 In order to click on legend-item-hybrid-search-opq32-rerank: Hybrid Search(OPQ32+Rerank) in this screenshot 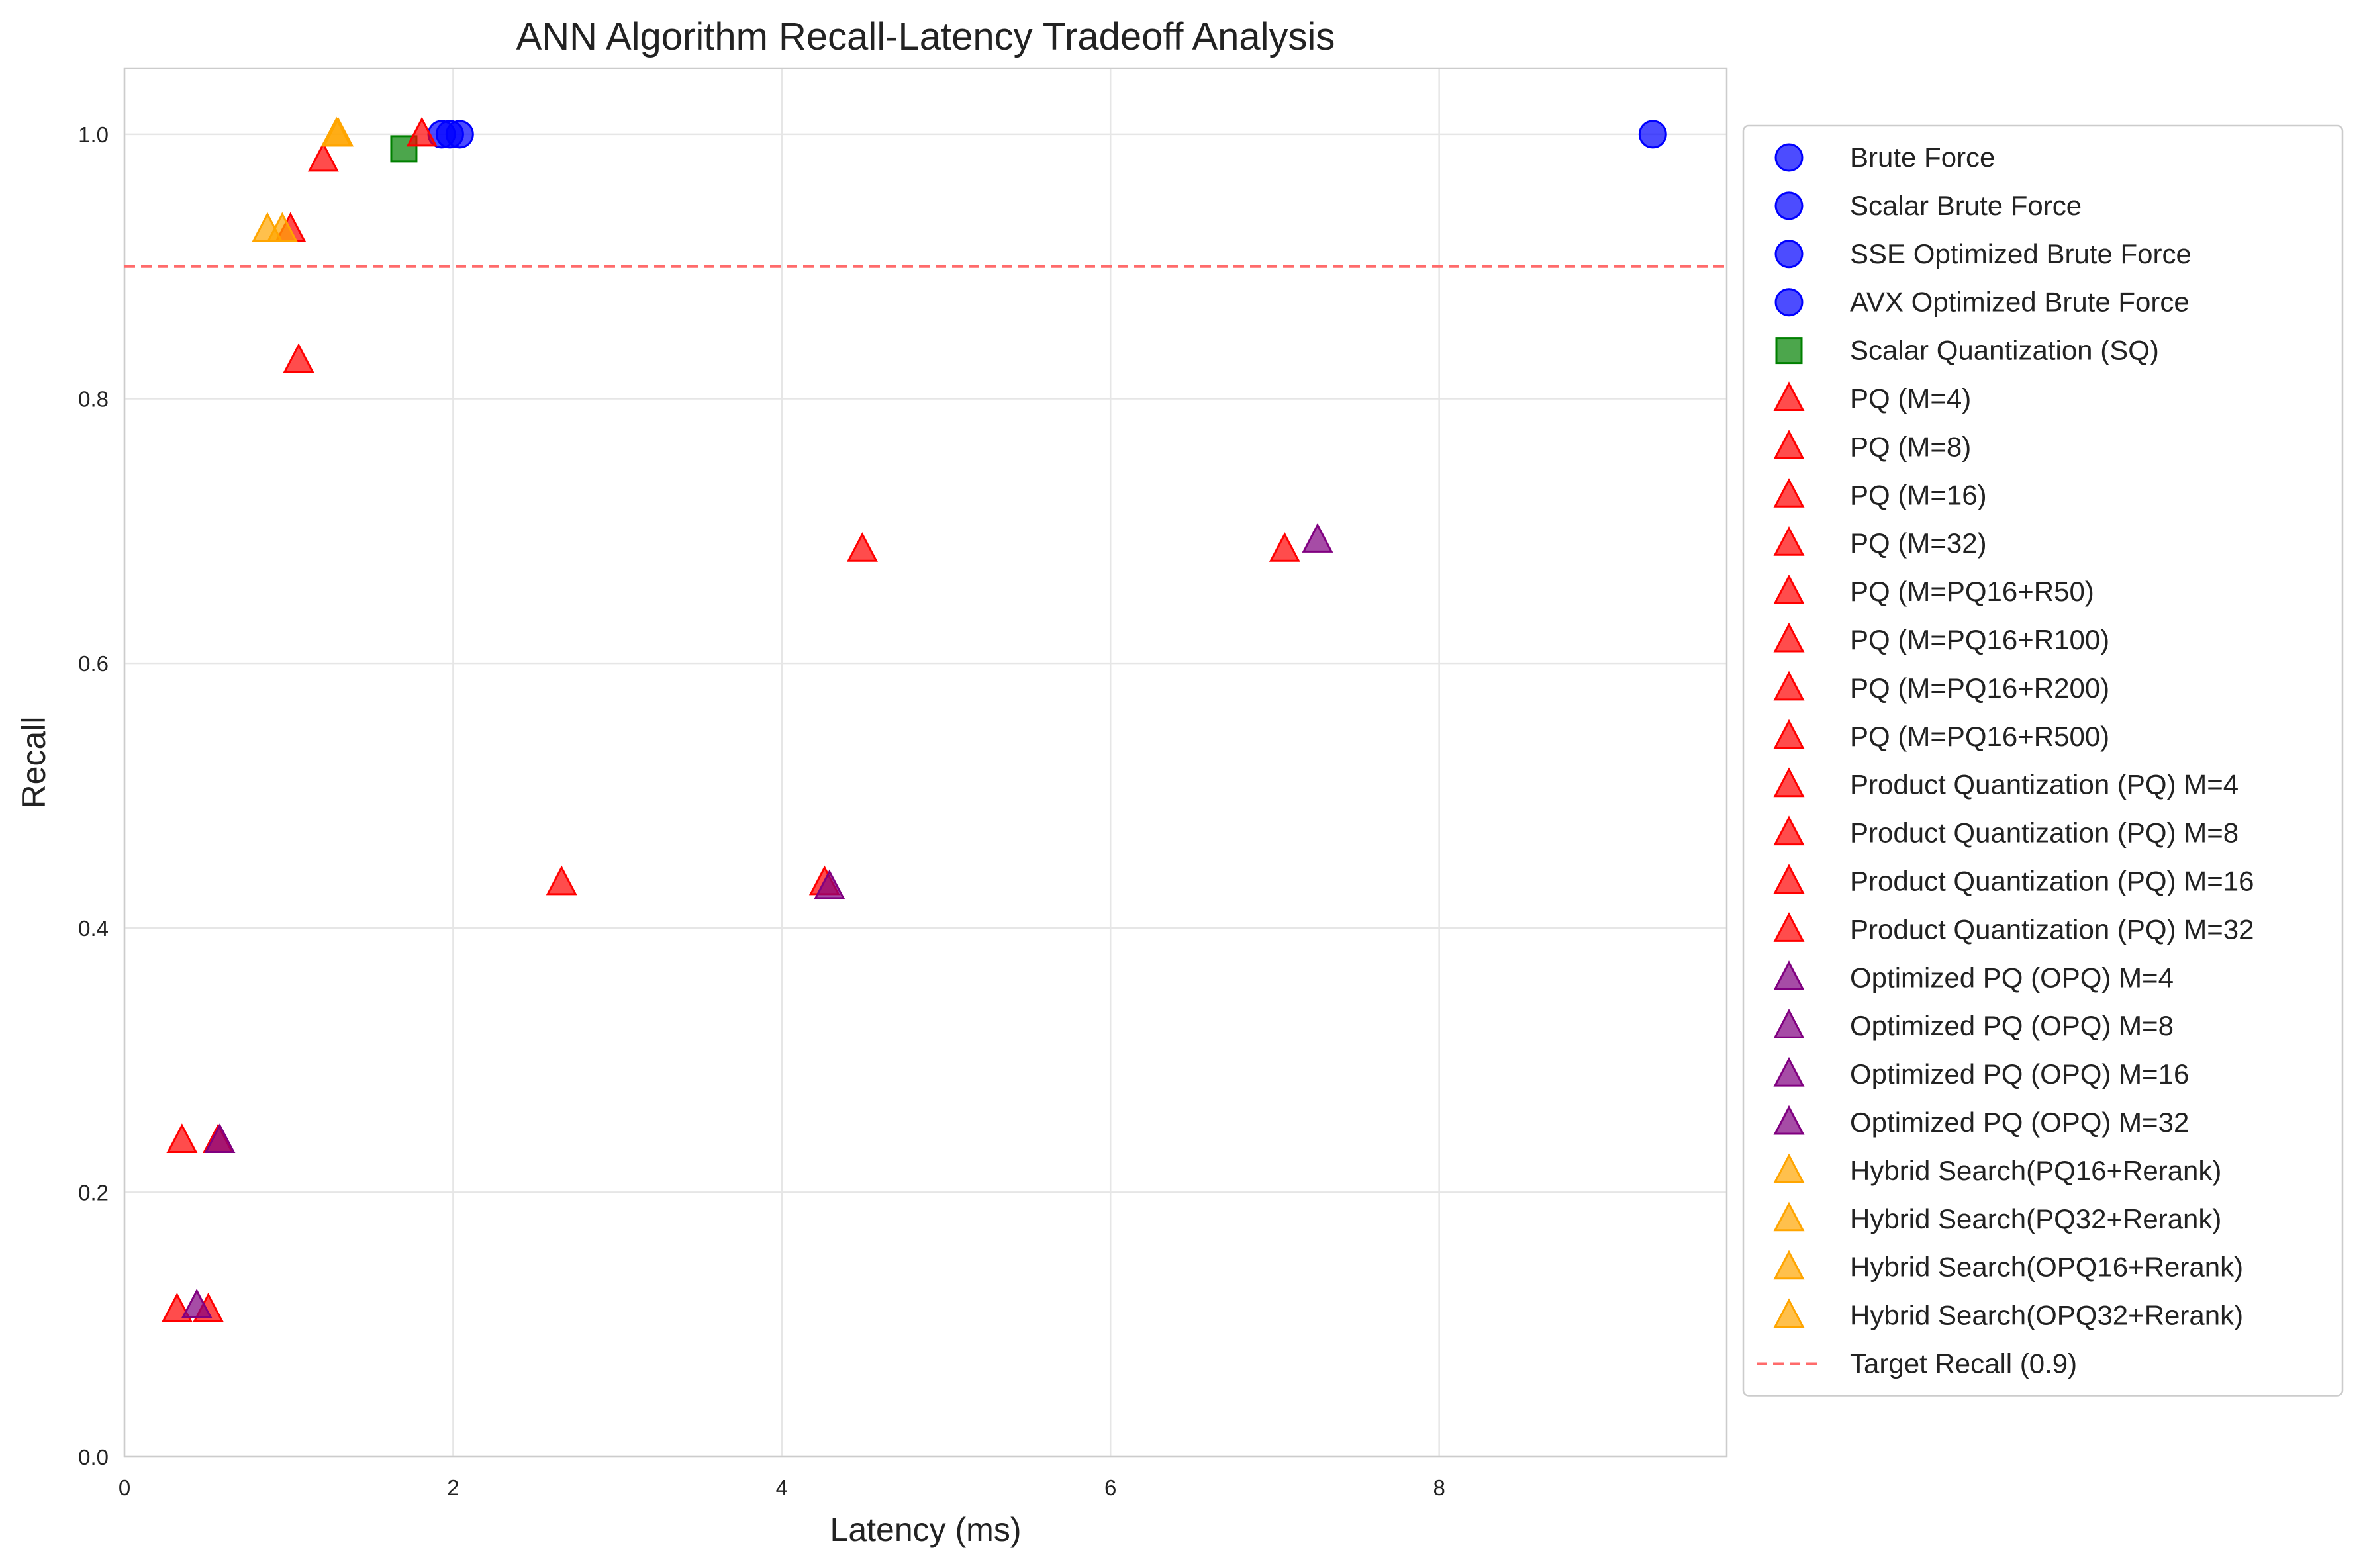, I will do `click(2008, 1314)`.